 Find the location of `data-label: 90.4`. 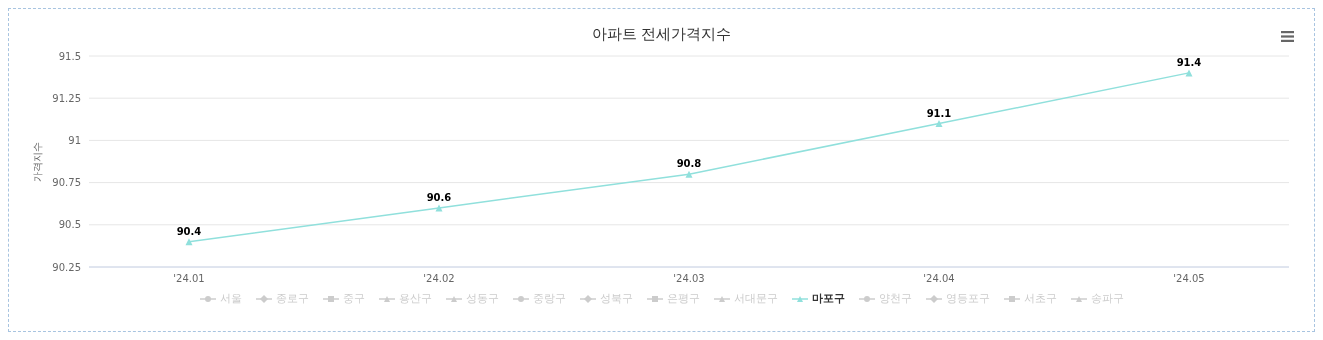

data-label: 90.4 is located at coordinates (189, 231).